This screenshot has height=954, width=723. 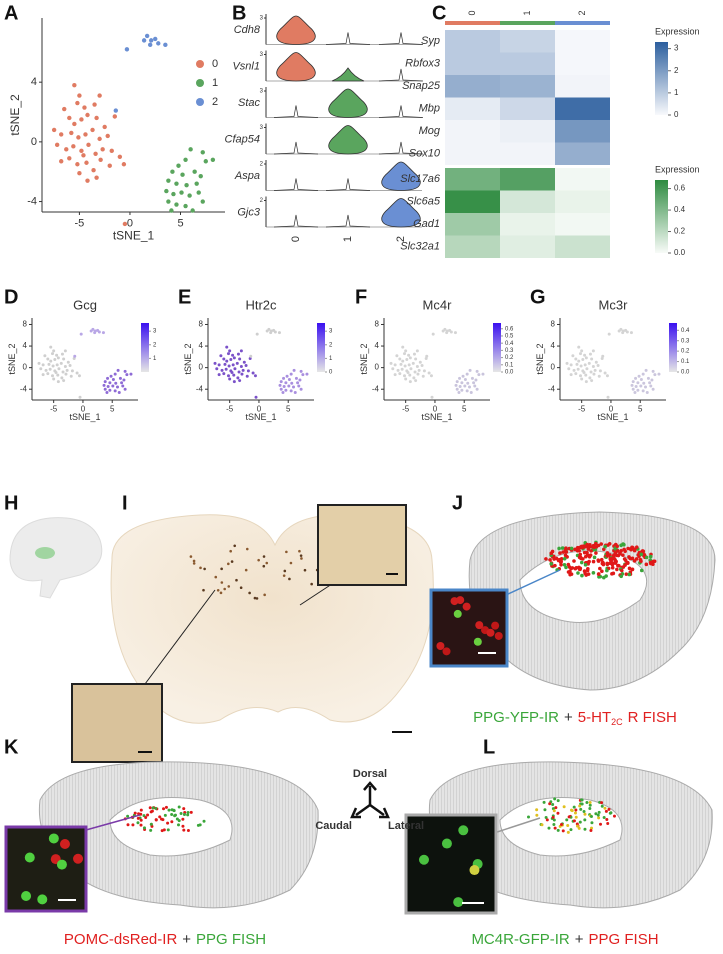 I want to click on violin, so click(x=296, y=148).